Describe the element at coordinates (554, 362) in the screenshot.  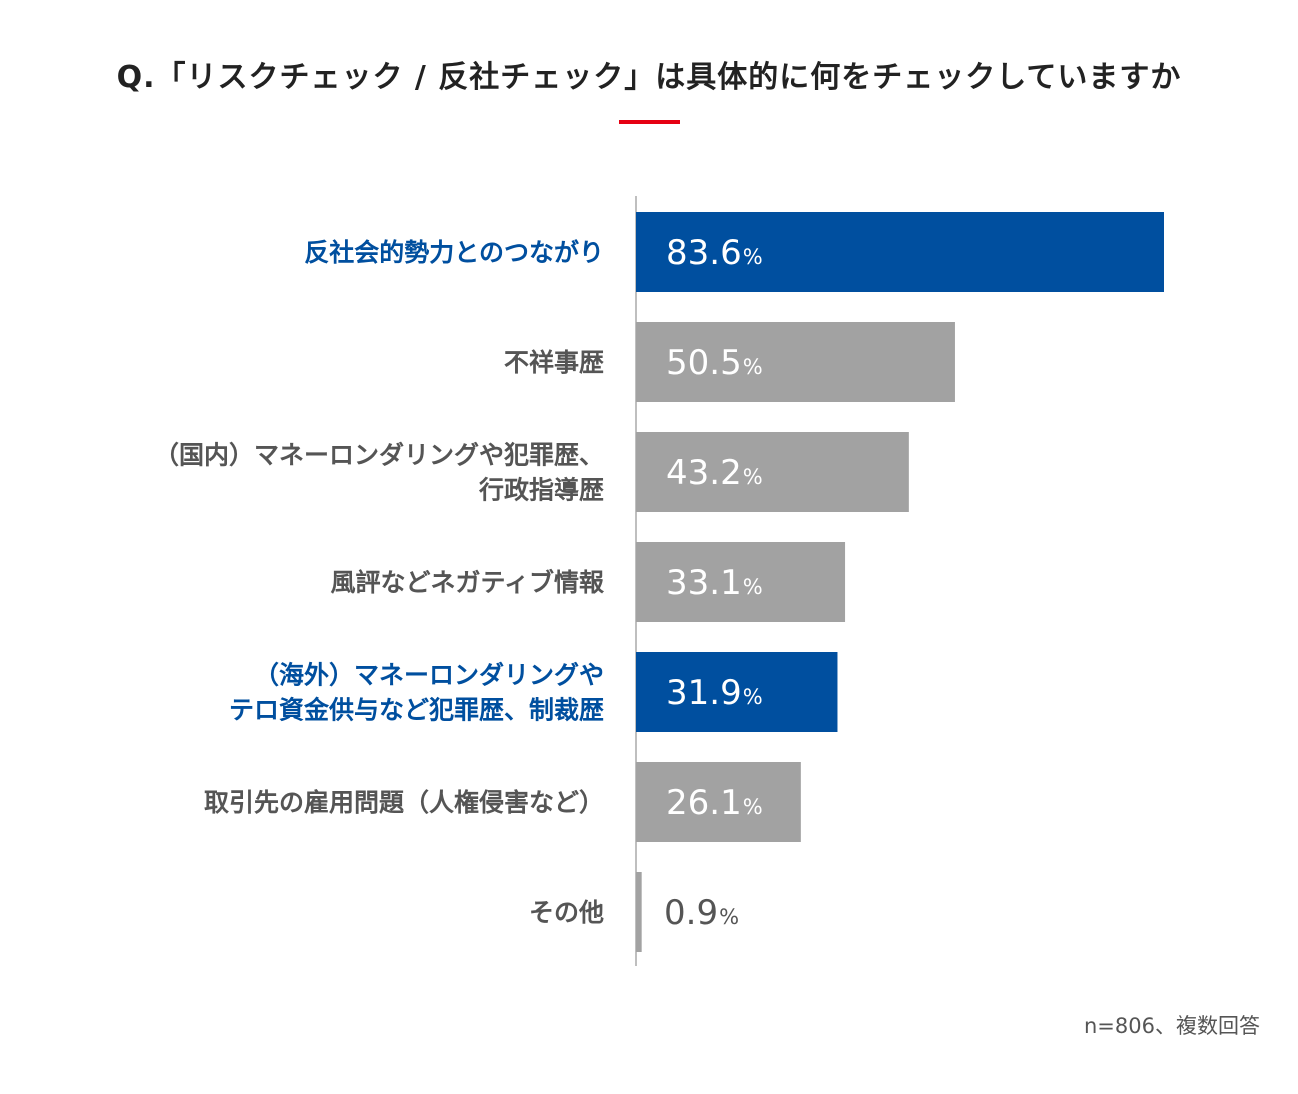
I see `category-label-2: 不祥事歴` at that location.